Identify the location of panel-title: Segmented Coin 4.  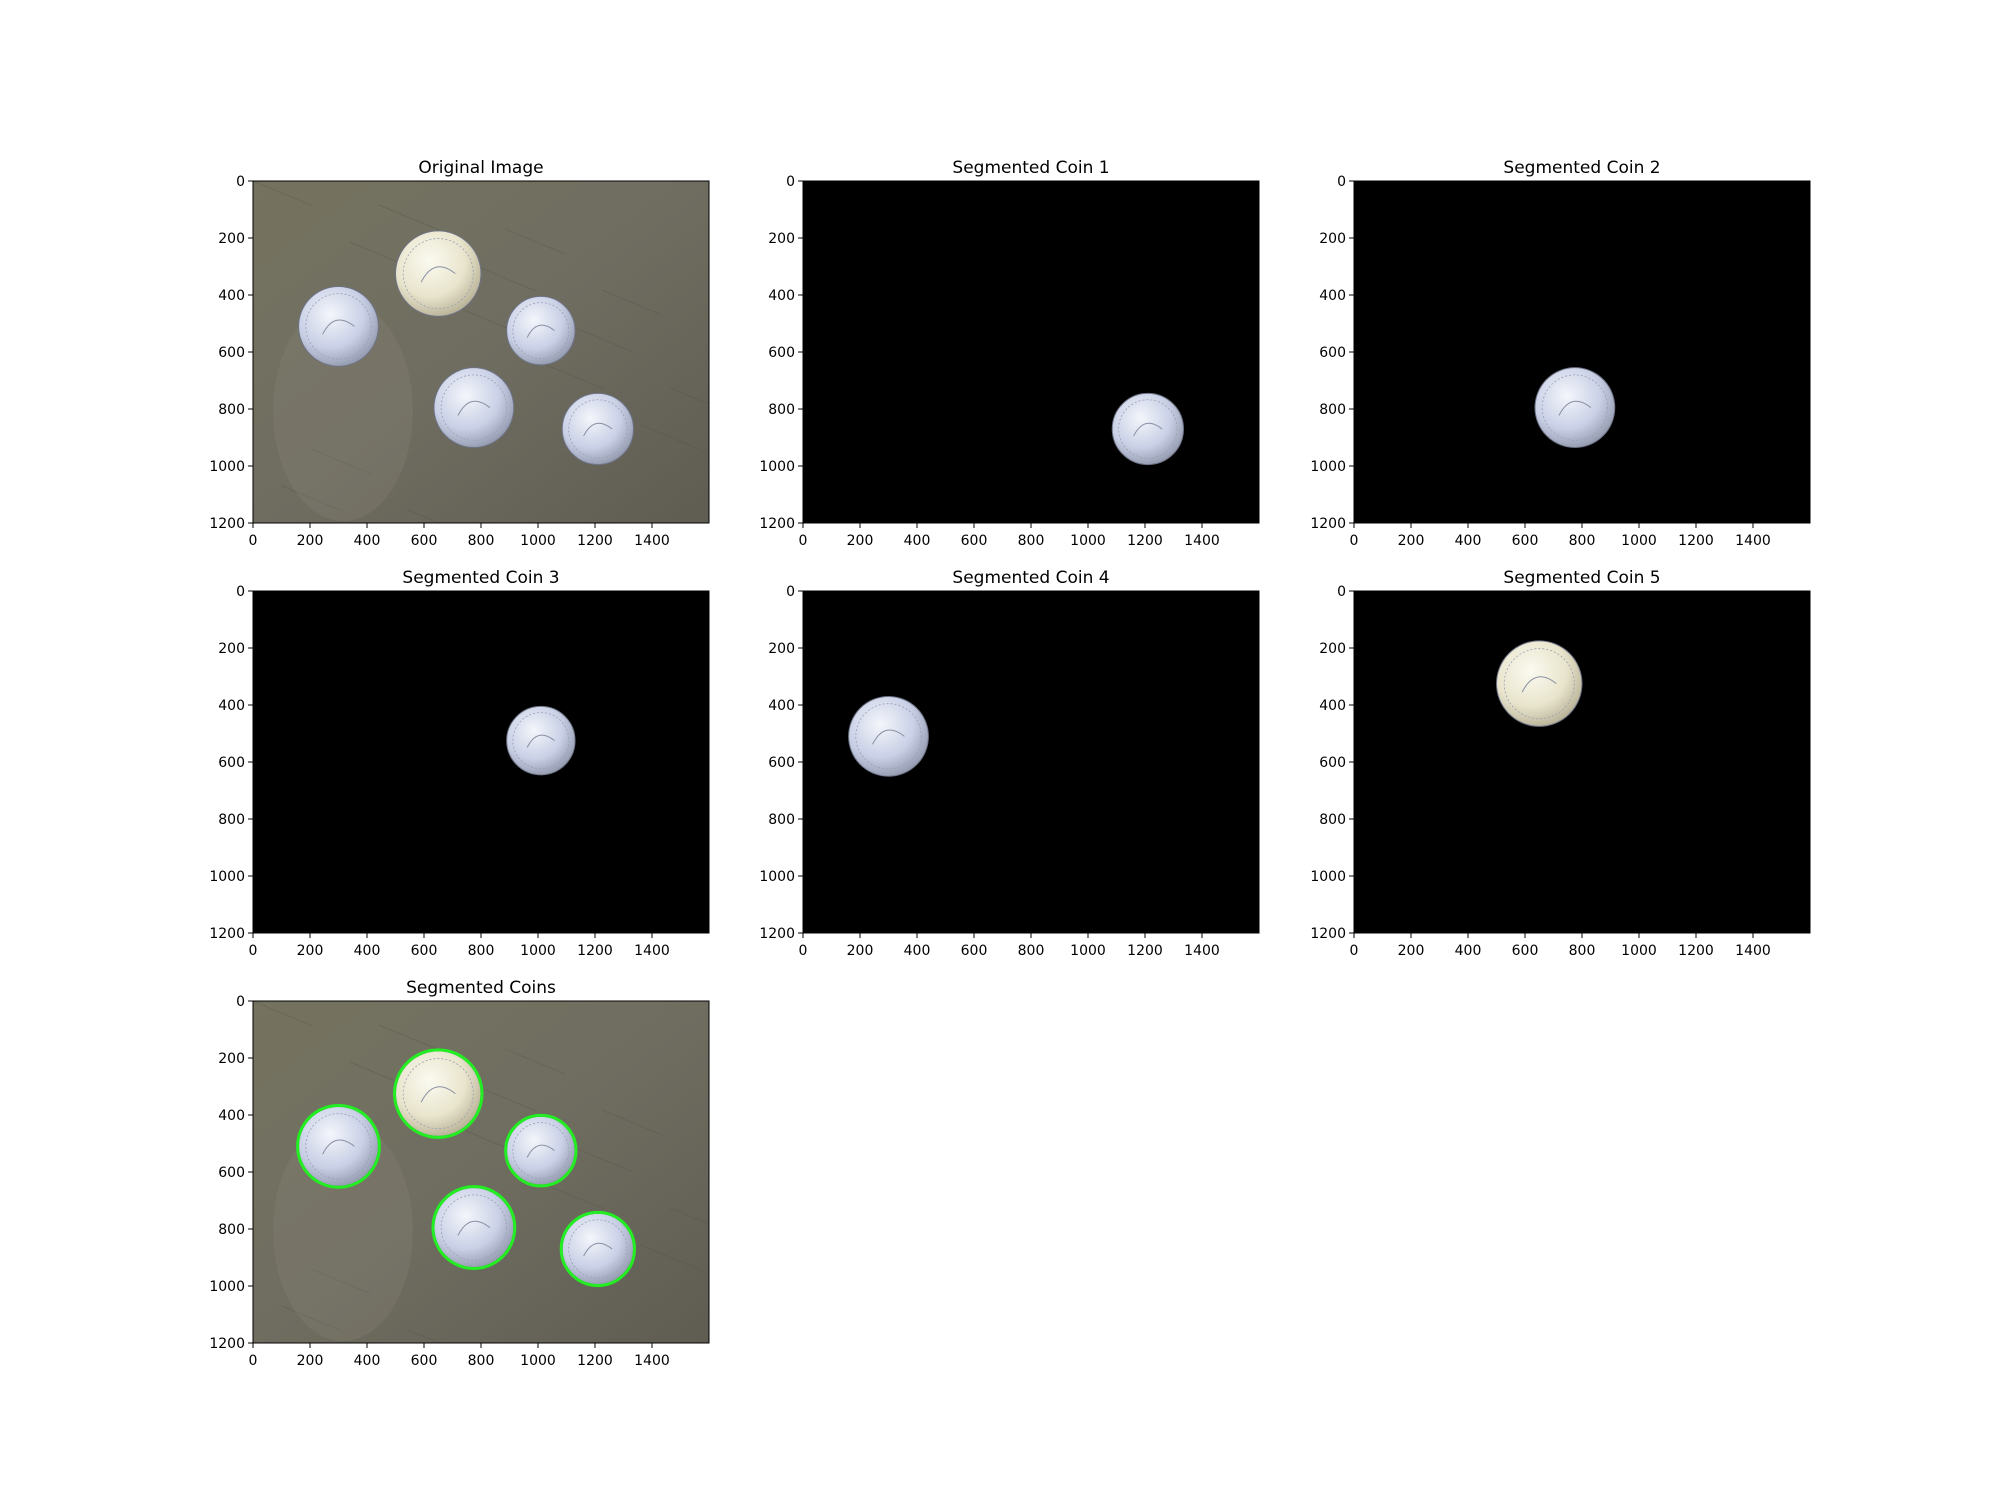
(1030, 578).